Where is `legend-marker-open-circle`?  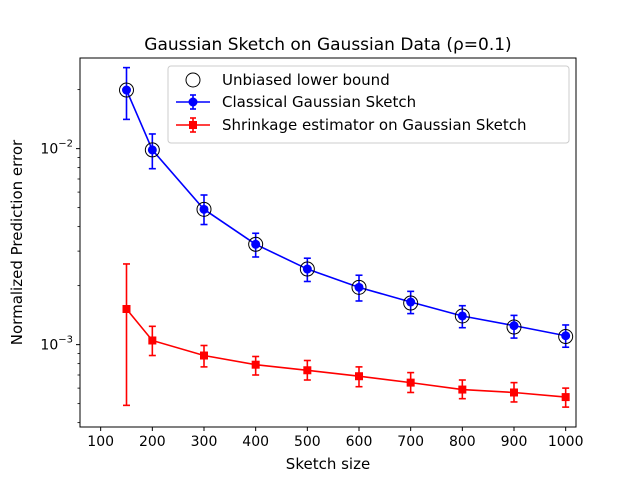 legend-marker-open-circle is located at coordinates (193, 80).